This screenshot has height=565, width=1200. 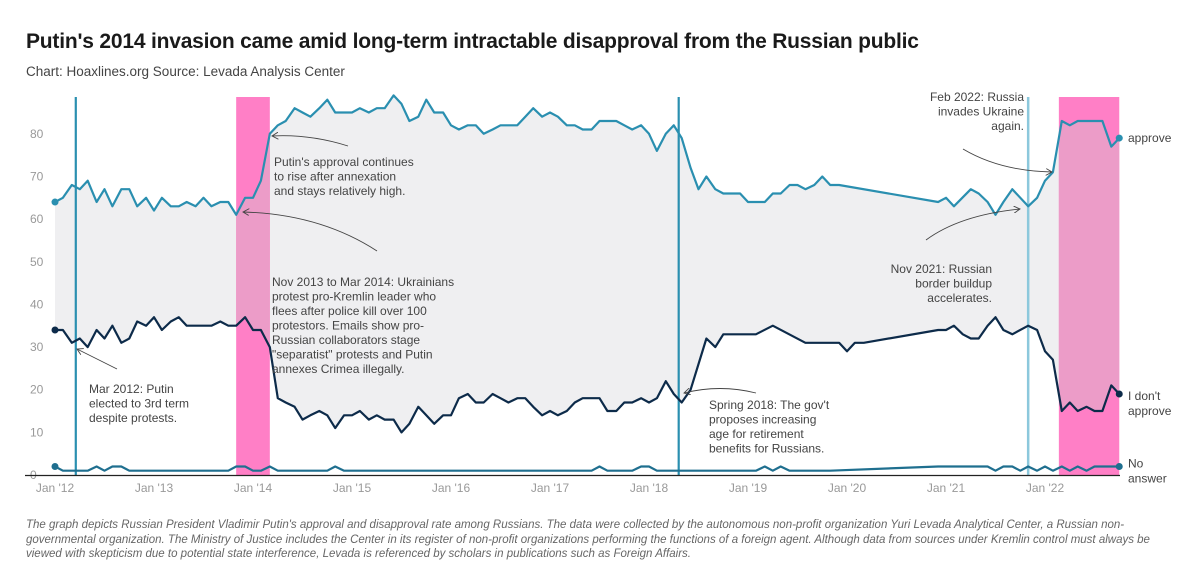 What do you see at coordinates (55, 330) in the screenshot?
I see `disapprove-line-start-dot` at bounding box center [55, 330].